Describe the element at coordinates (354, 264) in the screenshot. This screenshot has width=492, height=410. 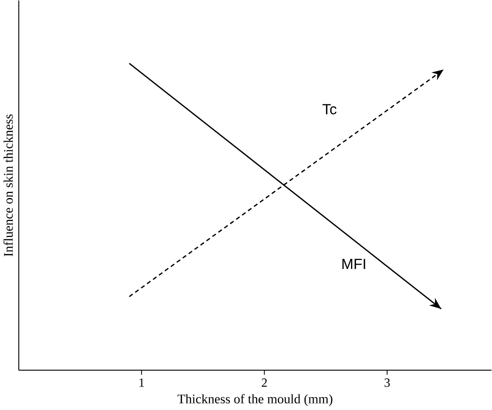
I see `series-label: MFI` at that location.